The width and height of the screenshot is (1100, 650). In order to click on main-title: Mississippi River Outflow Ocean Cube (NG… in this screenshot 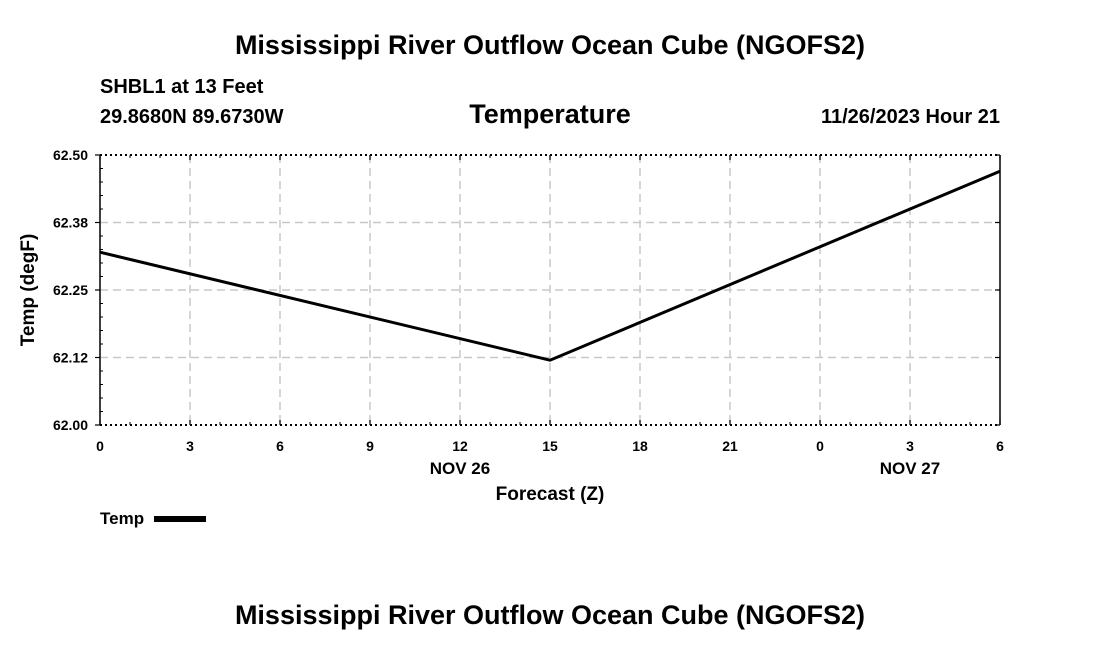, I will do `click(550, 45)`.